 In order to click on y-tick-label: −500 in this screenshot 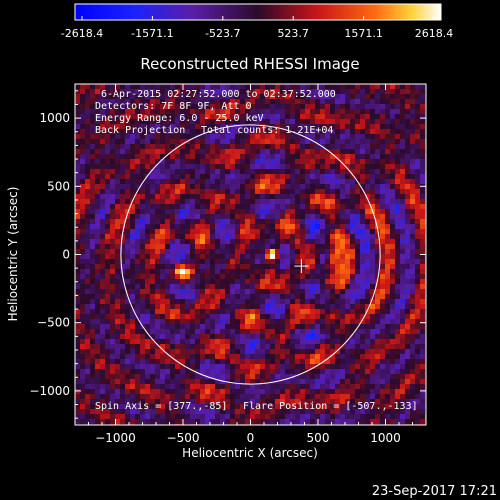, I will do `click(53, 323)`.